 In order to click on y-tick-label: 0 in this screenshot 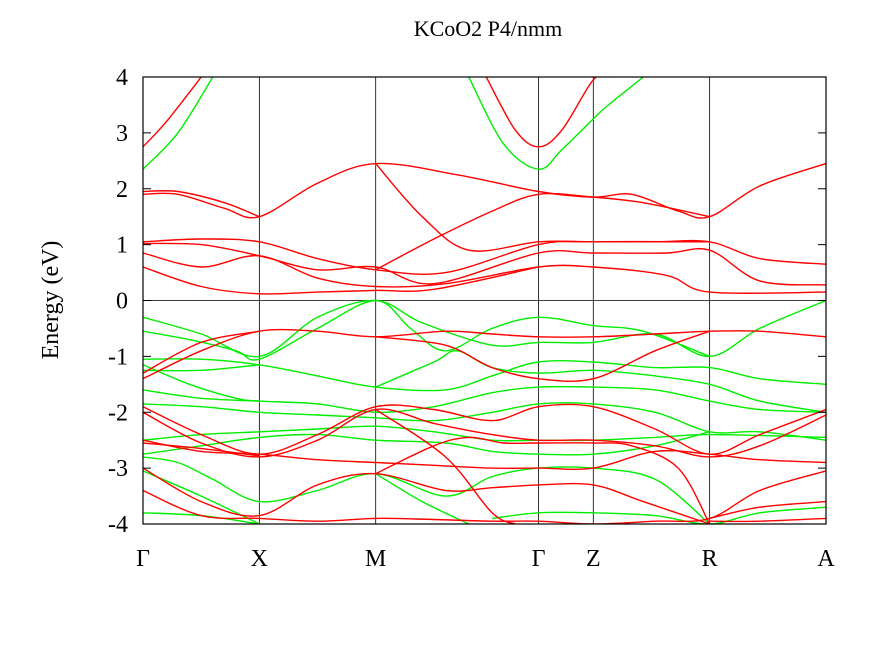, I will do `click(122, 302)`.